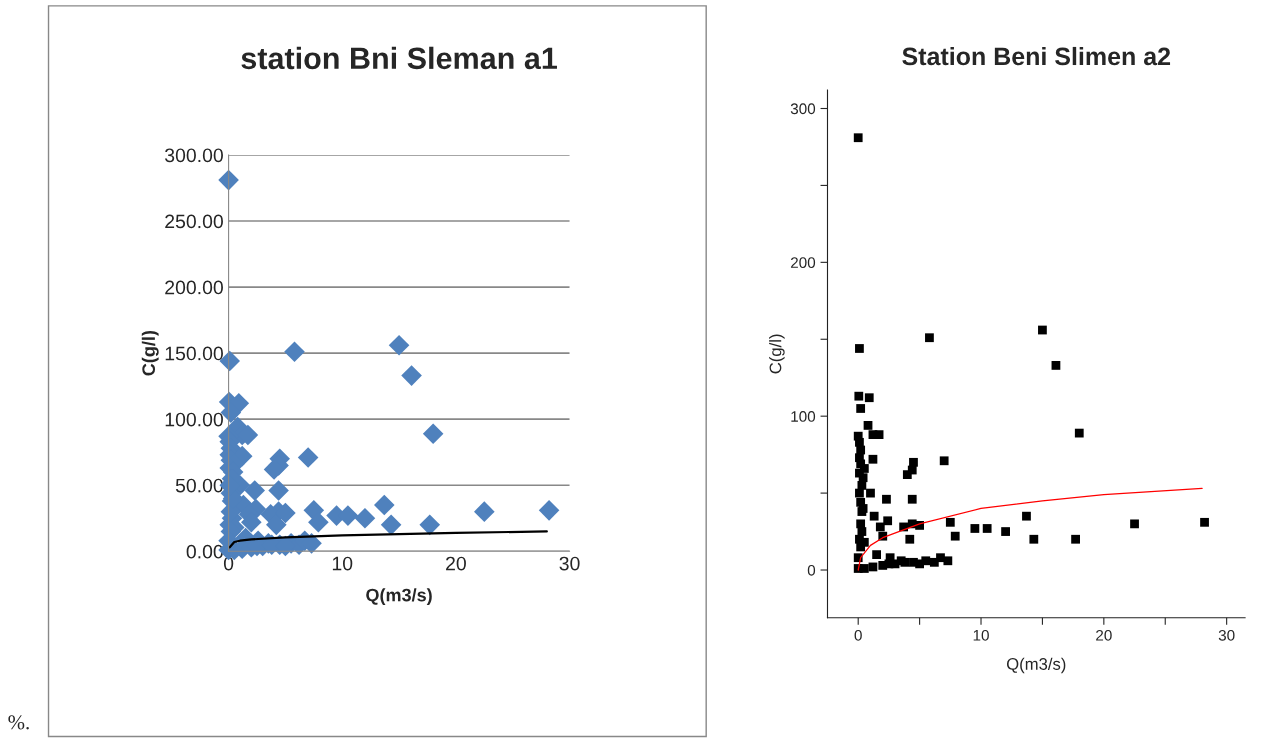  What do you see at coordinates (399, 58) in the screenshot?
I see `chart-title: station Bni Sleman a1` at bounding box center [399, 58].